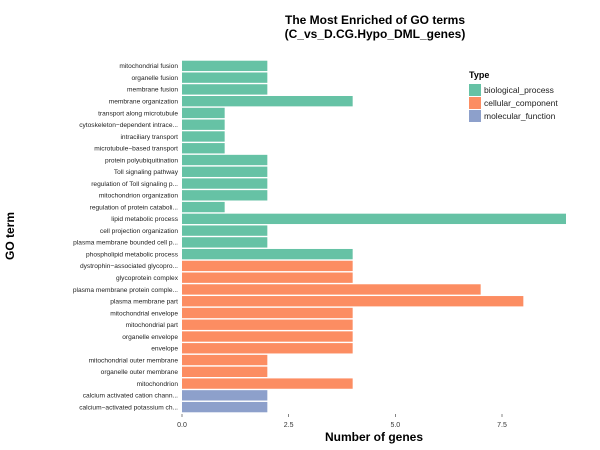  I want to click on category-label: mitochondrial outer membrane, so click(134, 360).